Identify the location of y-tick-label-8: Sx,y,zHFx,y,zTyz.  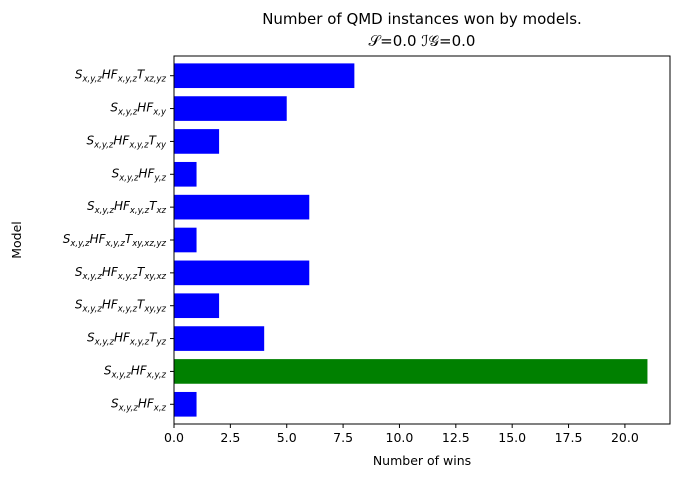
(126, 339).